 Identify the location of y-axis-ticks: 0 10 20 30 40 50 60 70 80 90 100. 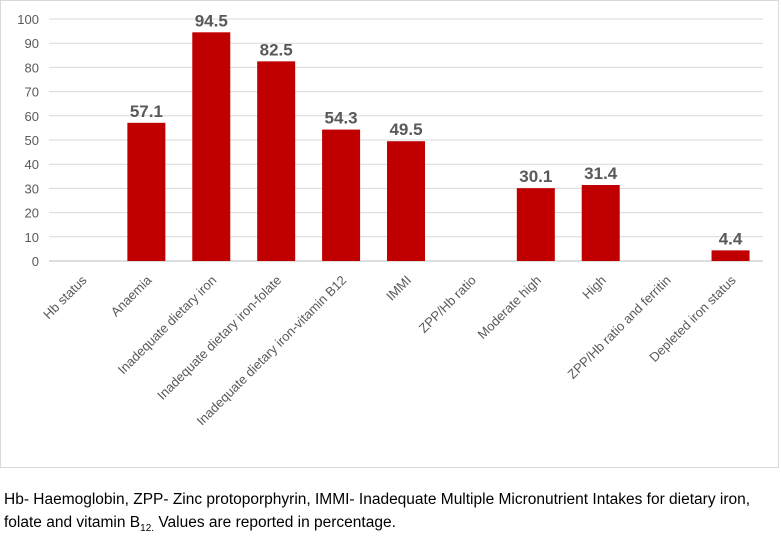
(28, 140).